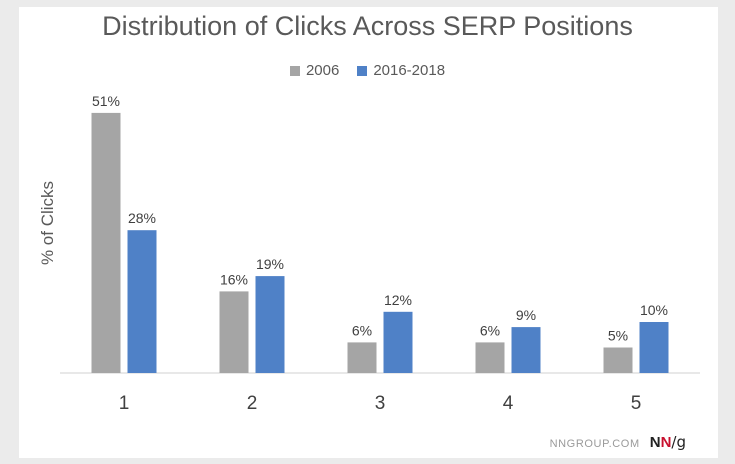 The image size is (735, 464). Describe the element at coordinates (409, 70) in the screenshot. I see `legend-label-2016-2018: 2016-2018` at that location.